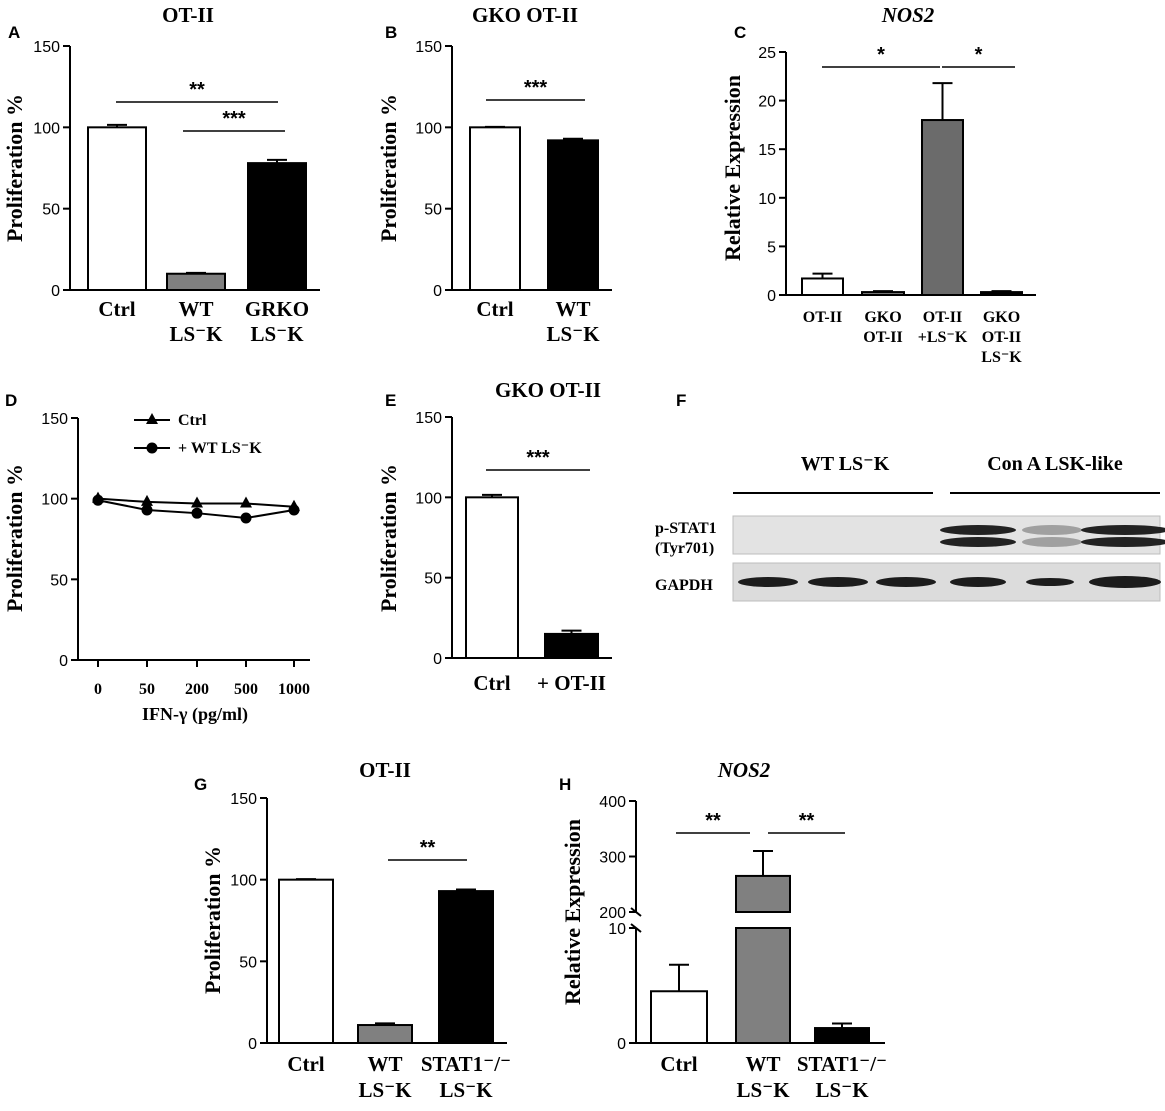 The width and height of the screenshot is (1165, 1111). Describe the element at coordinates (1055, 464) in the screenshot. I see `blot-f-group-label-1: Con A LSK-like` at that location.